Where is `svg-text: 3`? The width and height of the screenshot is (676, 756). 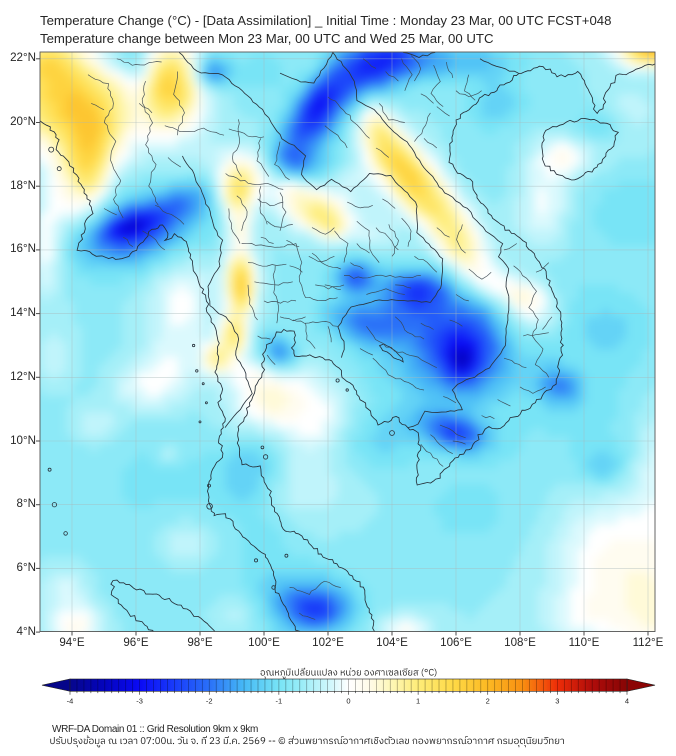
svg-text: 3 is located at coordinates (557, 701).